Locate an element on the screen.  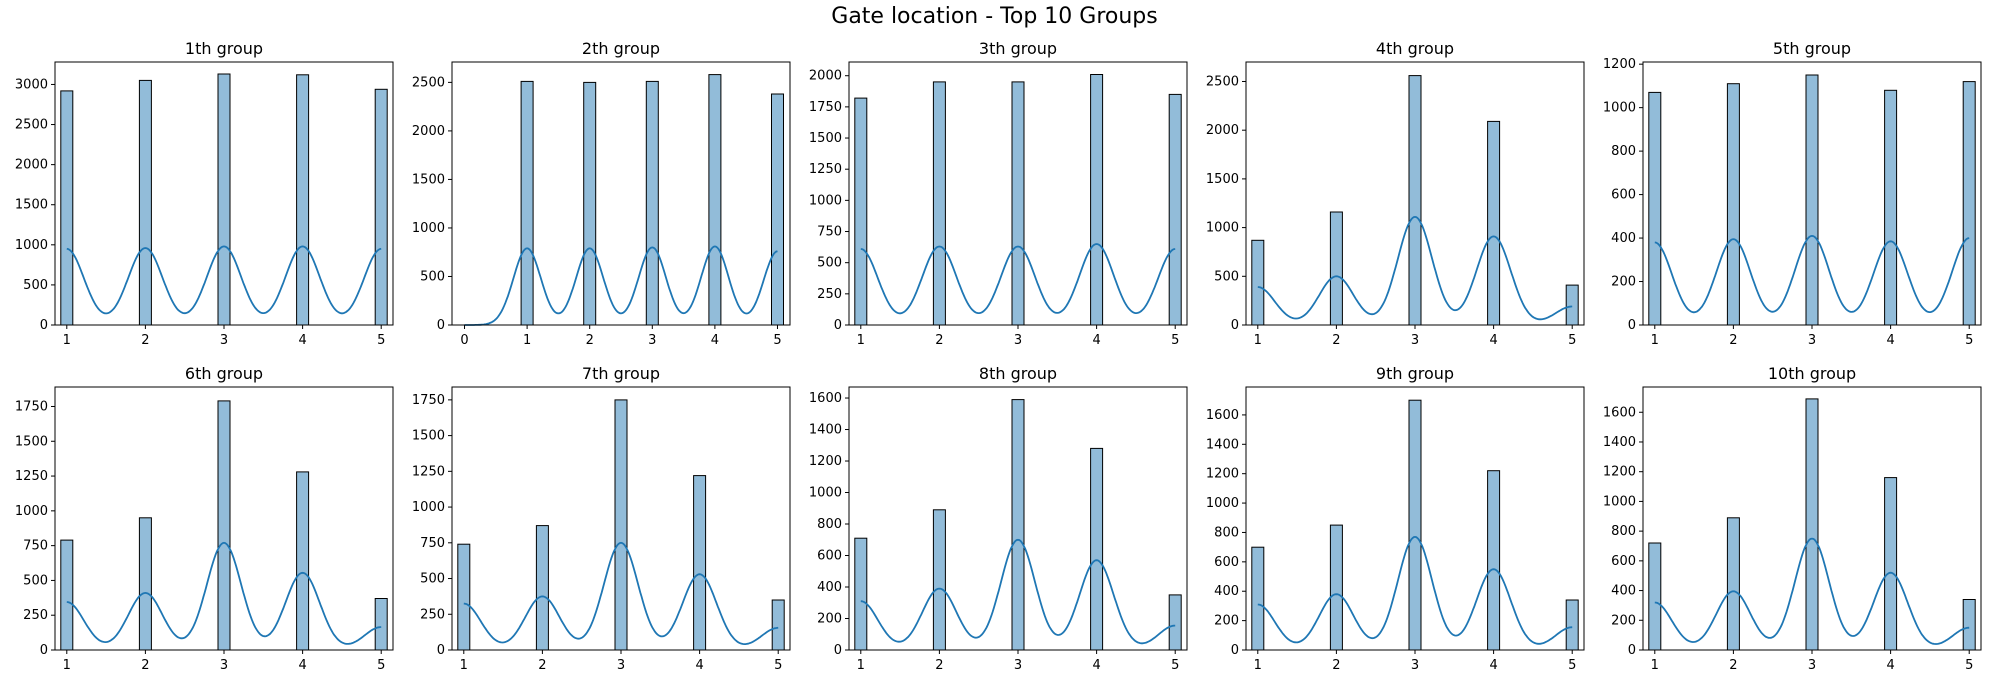
subplot-2: 0 500 1000 1500 2000 2500 0 1 2 3 4 5 2th group is located at coordinates (601, 193).